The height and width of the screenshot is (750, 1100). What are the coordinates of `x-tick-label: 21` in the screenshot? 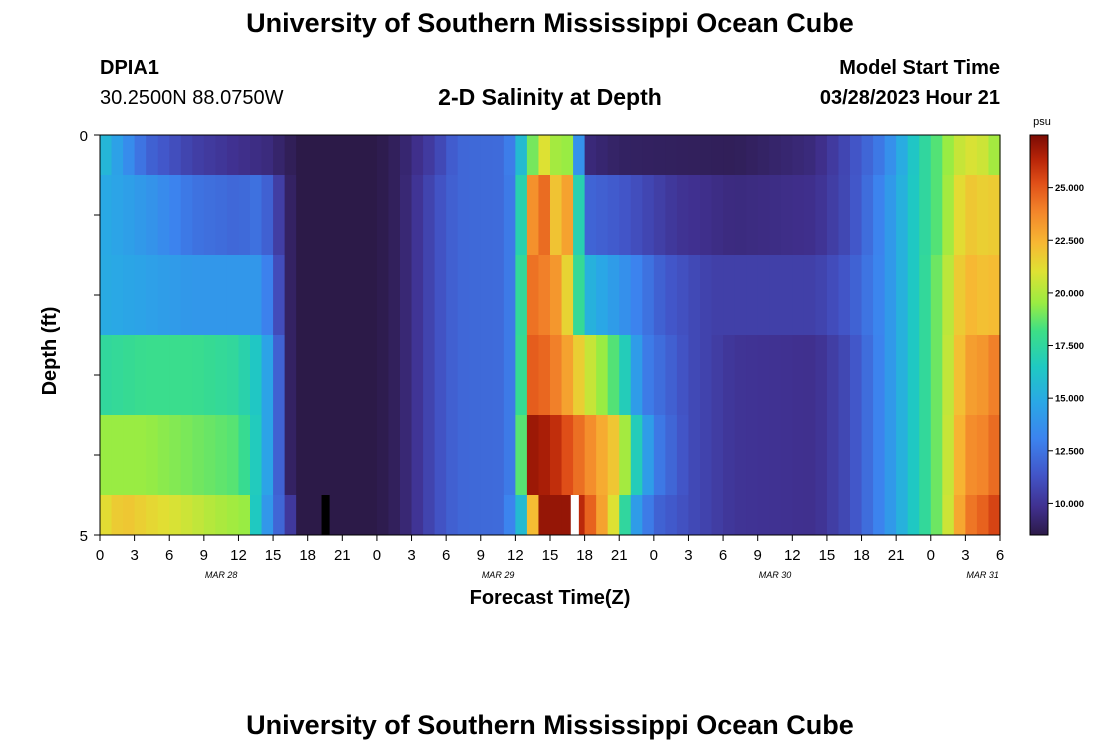 It's located at (342, 555).